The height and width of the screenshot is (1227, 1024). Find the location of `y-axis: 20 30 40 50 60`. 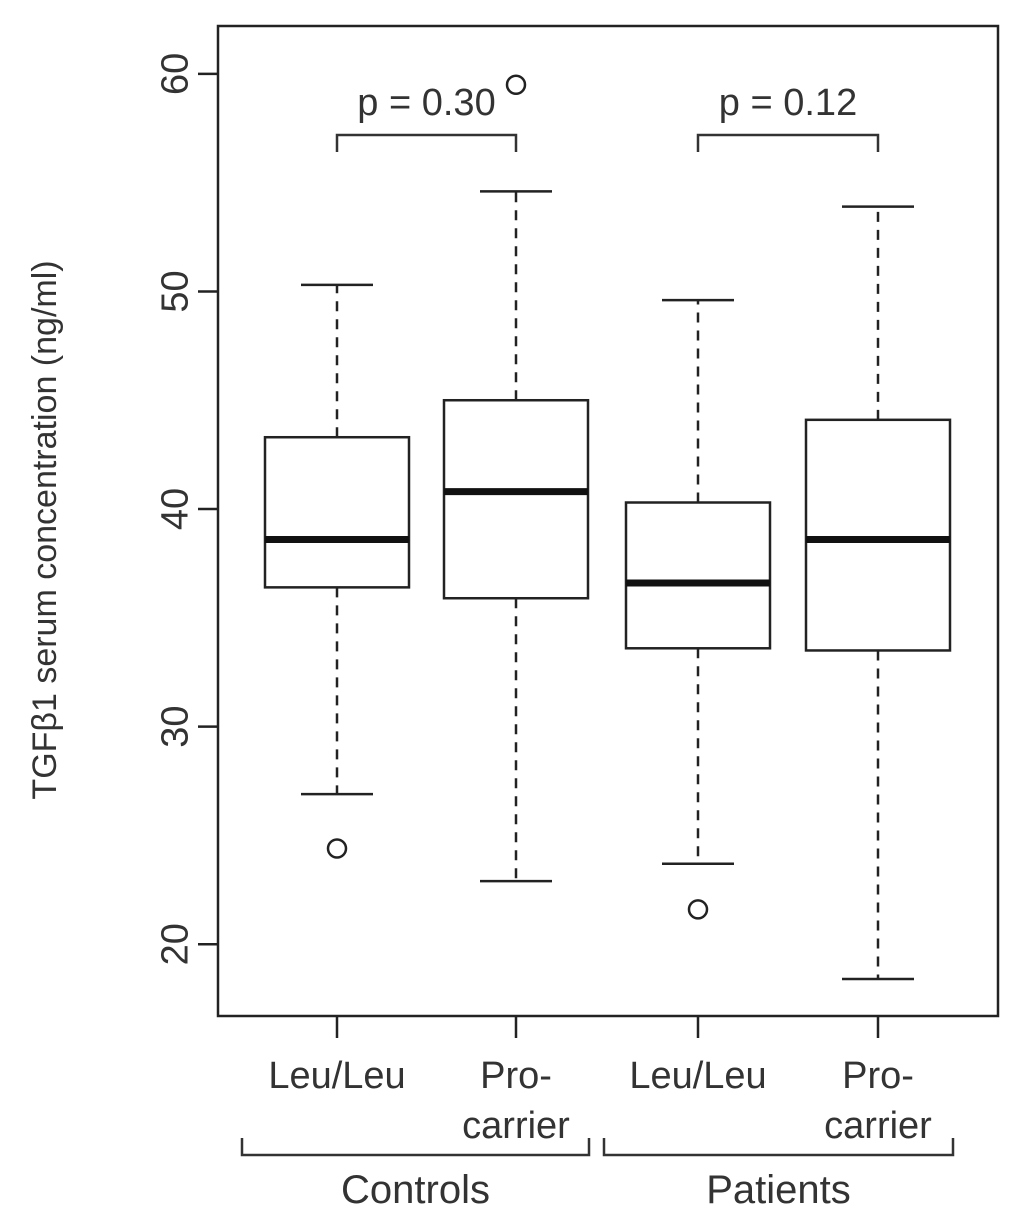

y-axis: 20 30 40 50 60 is located at coordinates (186, 509).